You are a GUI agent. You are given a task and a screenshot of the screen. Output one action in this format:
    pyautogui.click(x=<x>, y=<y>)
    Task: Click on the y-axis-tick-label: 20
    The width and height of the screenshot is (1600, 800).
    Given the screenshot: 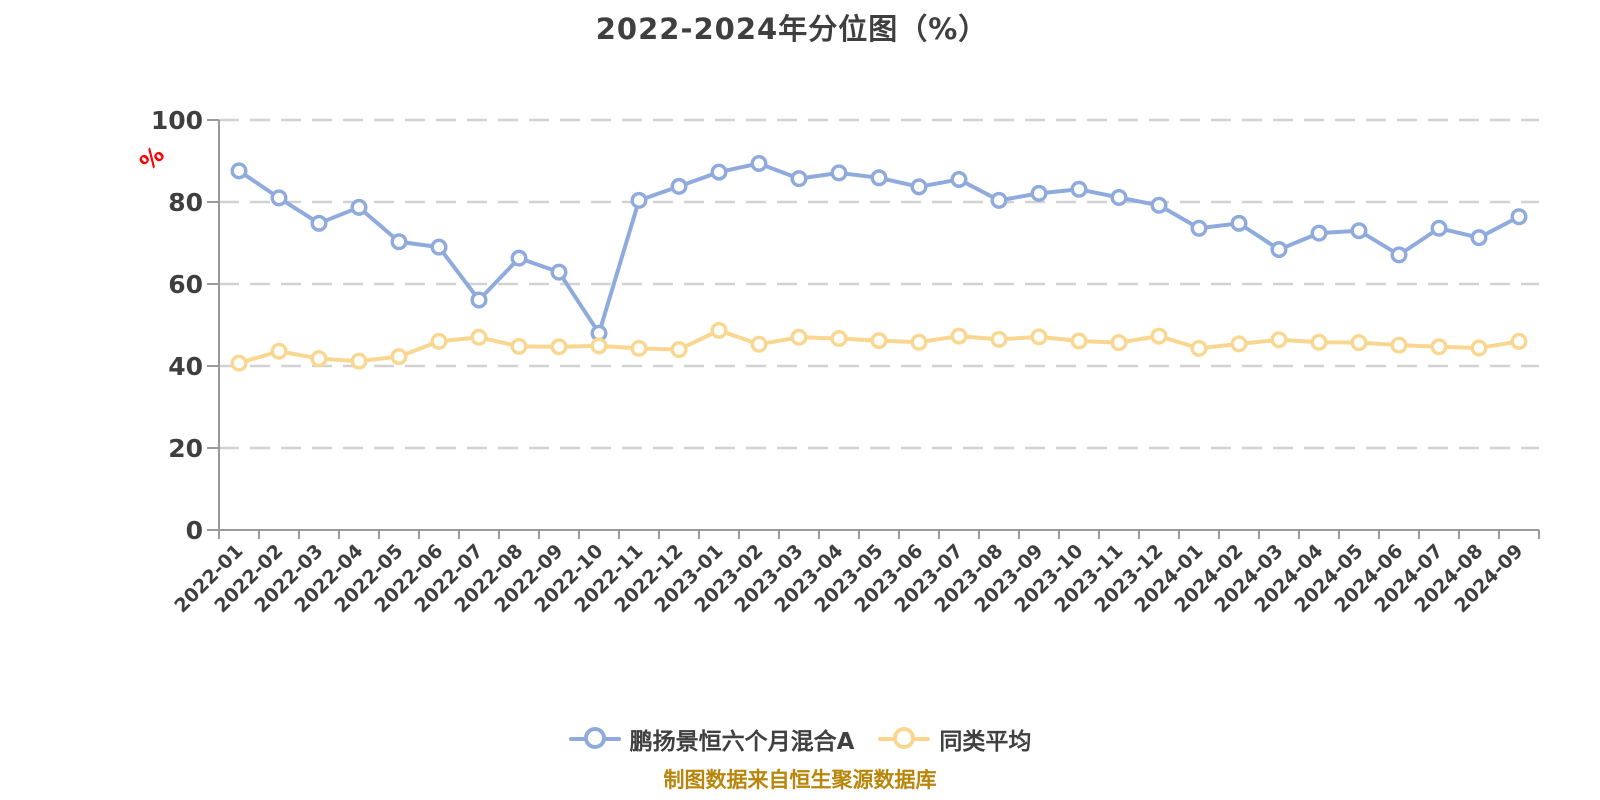 What is the action you would take?
    pyautogui.click(x=185, y=448)
    